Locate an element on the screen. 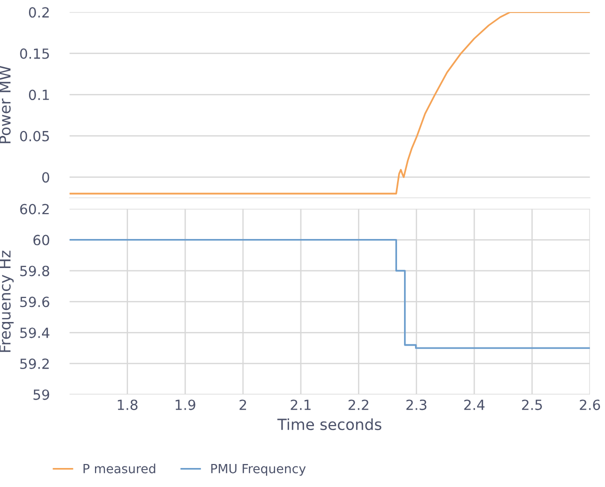  x-tick-label: 2.4 is located at coordinates (474, 405).